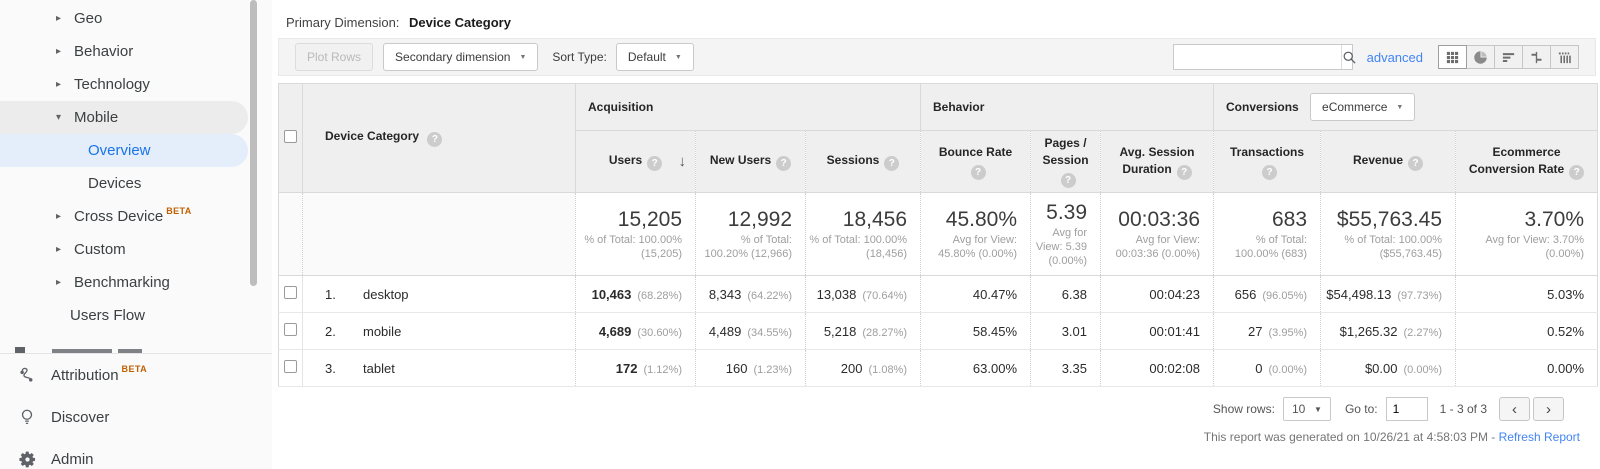  Describe the element at coordinates (1067, 212) in the screenshot. I see `total-value: 5.39` at that location.